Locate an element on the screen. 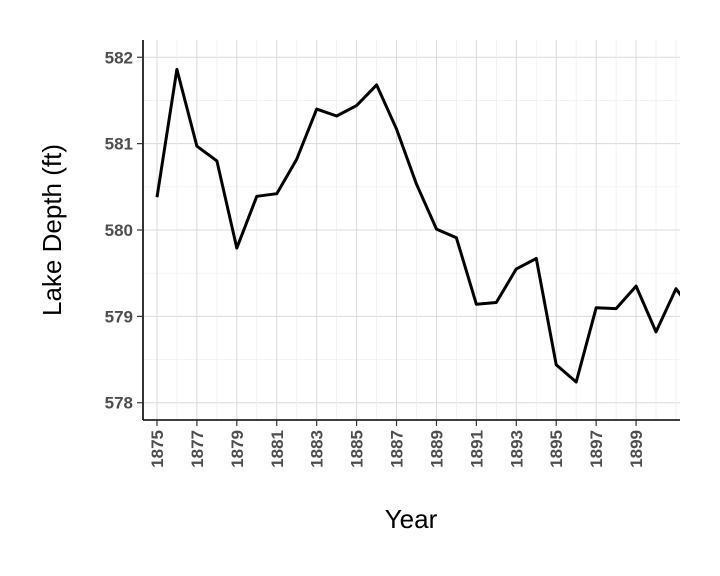  x-tick-label: 1879 is located at coordinates (237, 449).